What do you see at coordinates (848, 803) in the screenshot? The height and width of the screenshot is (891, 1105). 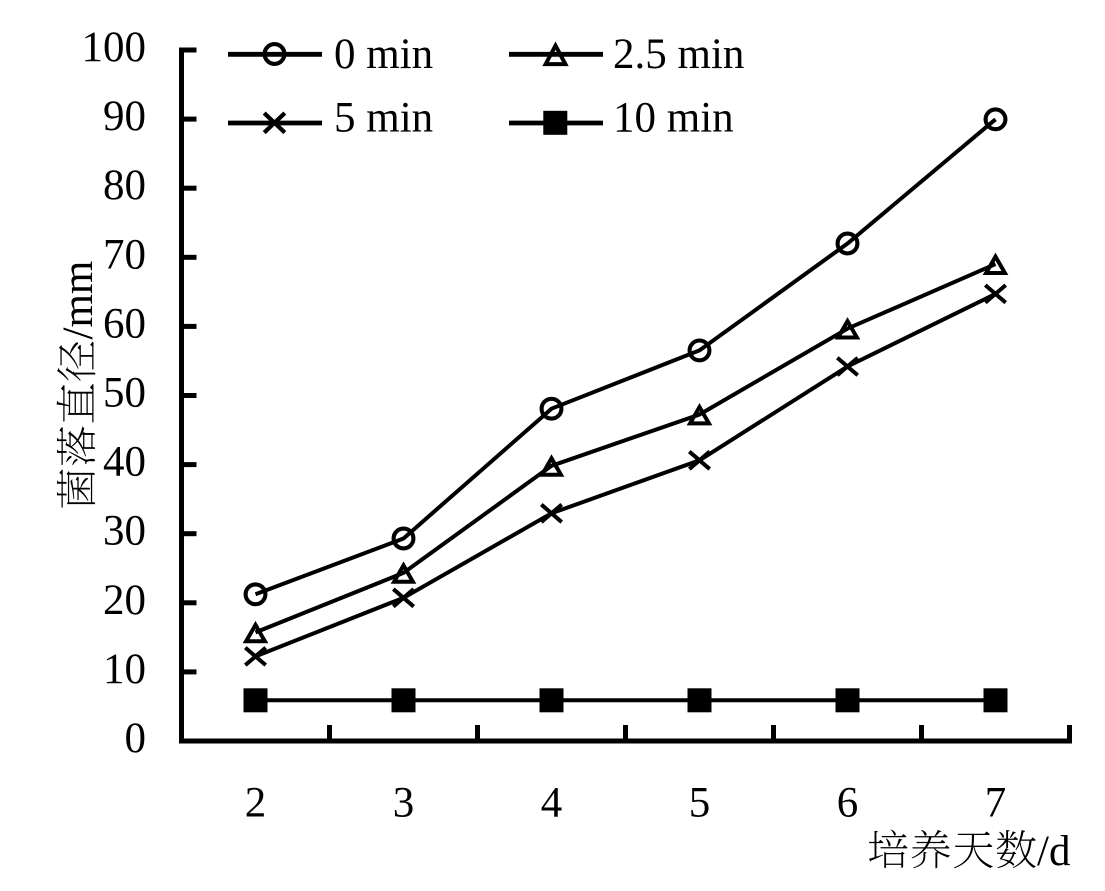 I see `svg-text: 6` at bounding box center [848, 803].